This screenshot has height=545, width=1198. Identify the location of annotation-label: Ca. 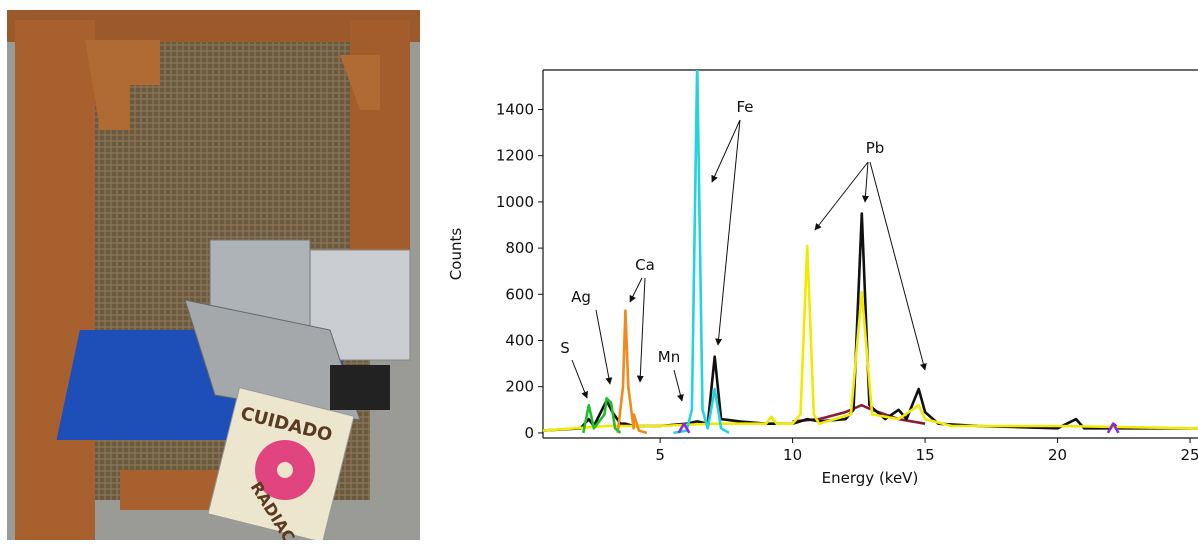
(645, 265).